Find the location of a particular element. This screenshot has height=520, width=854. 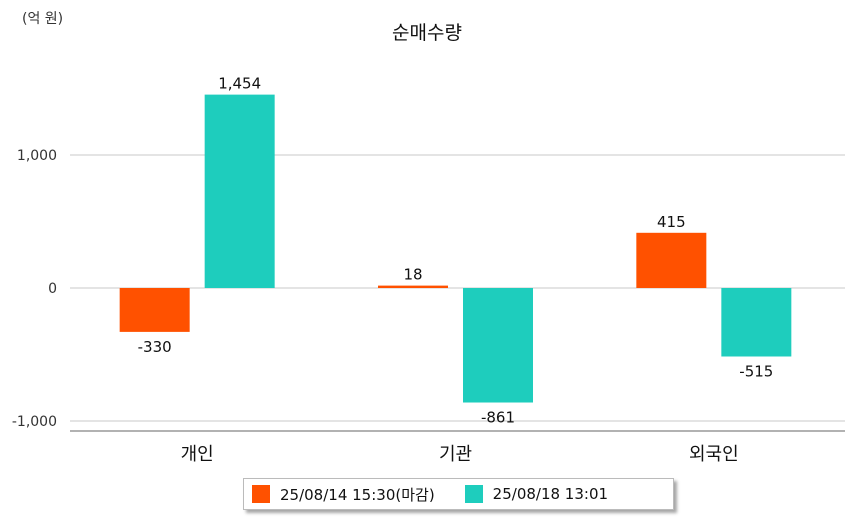

x-category-label: 개인 is located at coordinates (197, 454).